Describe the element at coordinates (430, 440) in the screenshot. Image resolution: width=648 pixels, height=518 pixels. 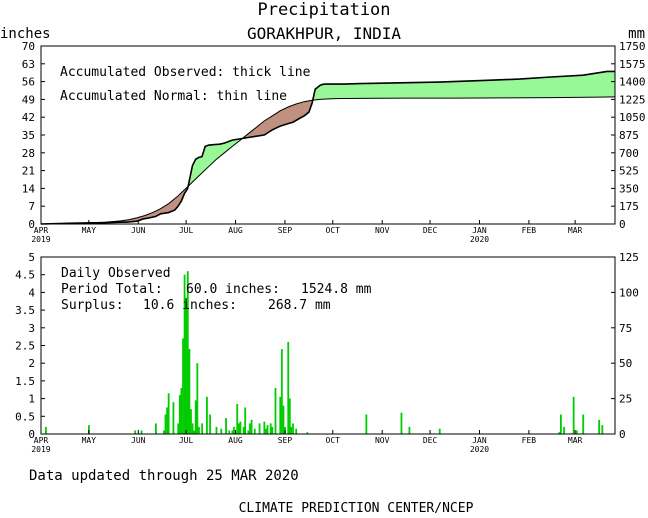
I see `month-tick-label: DEC` at that location.